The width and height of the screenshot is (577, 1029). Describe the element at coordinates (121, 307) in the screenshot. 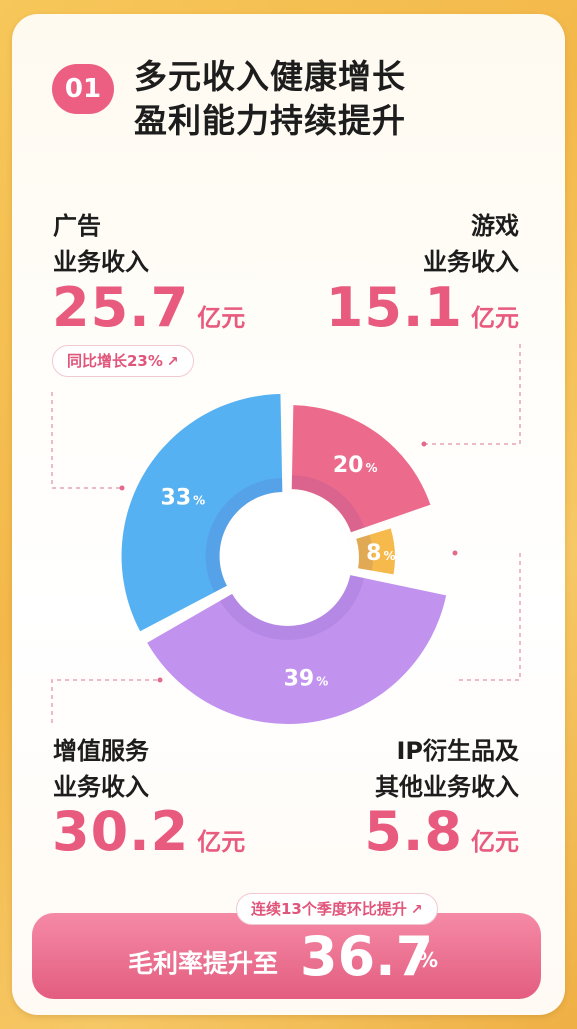

I see `ads-revenue-value: 25.7` at that location.